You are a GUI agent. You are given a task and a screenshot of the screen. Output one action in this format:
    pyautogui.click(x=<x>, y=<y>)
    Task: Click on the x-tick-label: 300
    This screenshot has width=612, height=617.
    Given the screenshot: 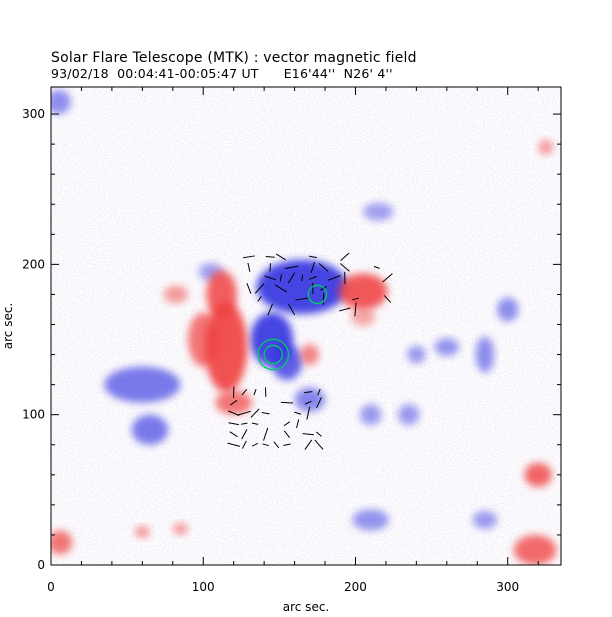 What is the action you would take?
    pyautogui.click(x=507, y=587)
    